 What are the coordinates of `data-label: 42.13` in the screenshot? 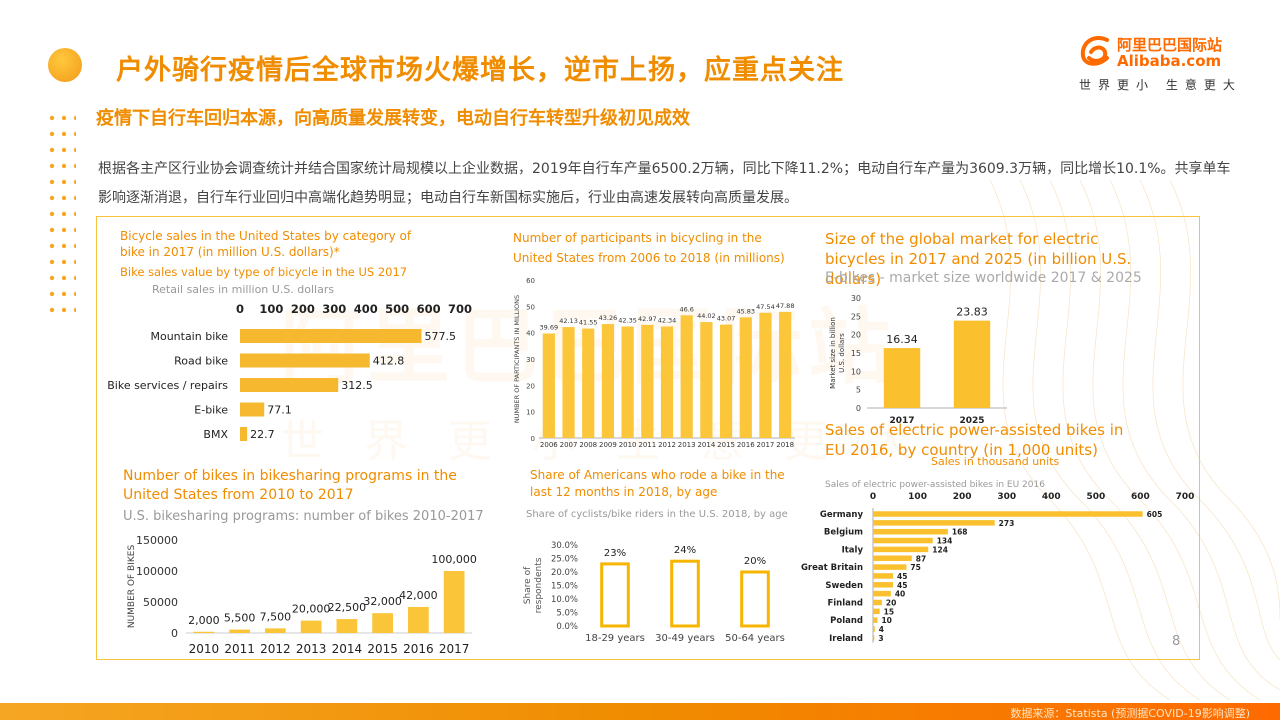 It's located at (568, 321).